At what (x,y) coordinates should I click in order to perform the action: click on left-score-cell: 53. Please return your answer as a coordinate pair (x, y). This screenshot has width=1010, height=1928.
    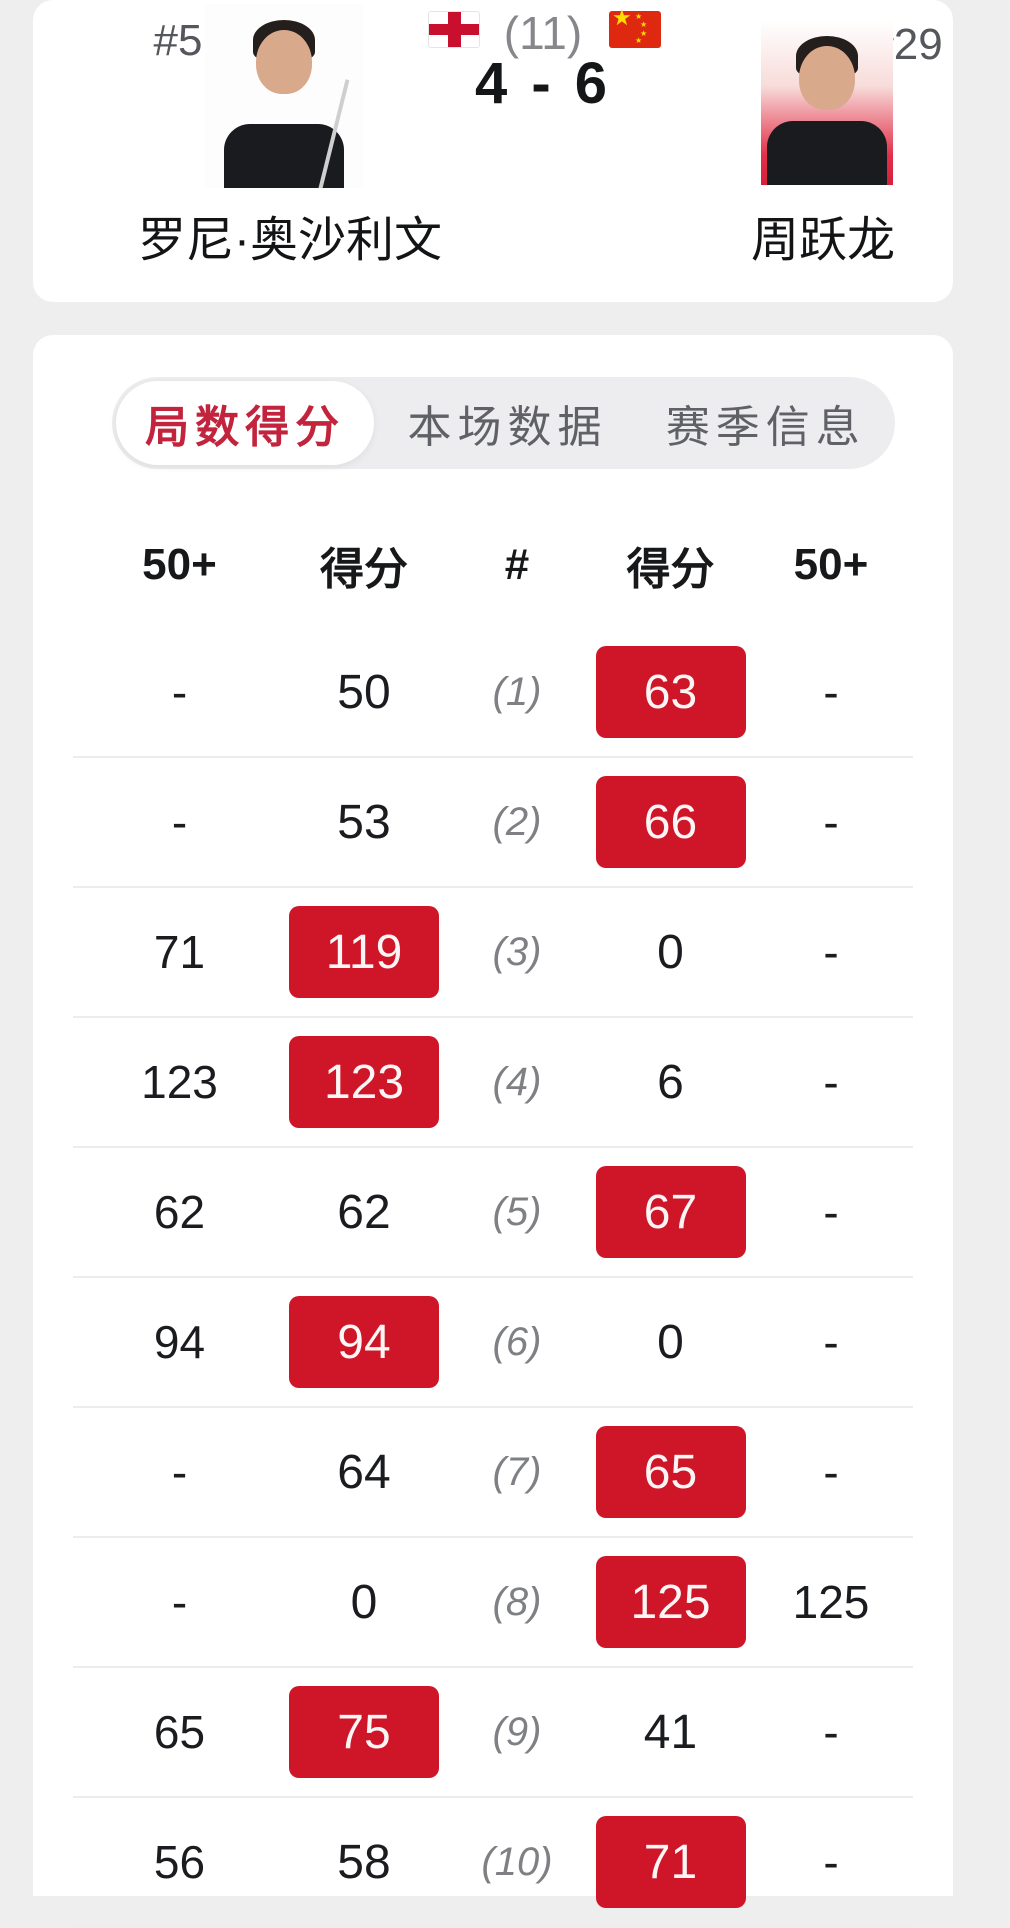
    Looking at the image, I should click on (364, 822).